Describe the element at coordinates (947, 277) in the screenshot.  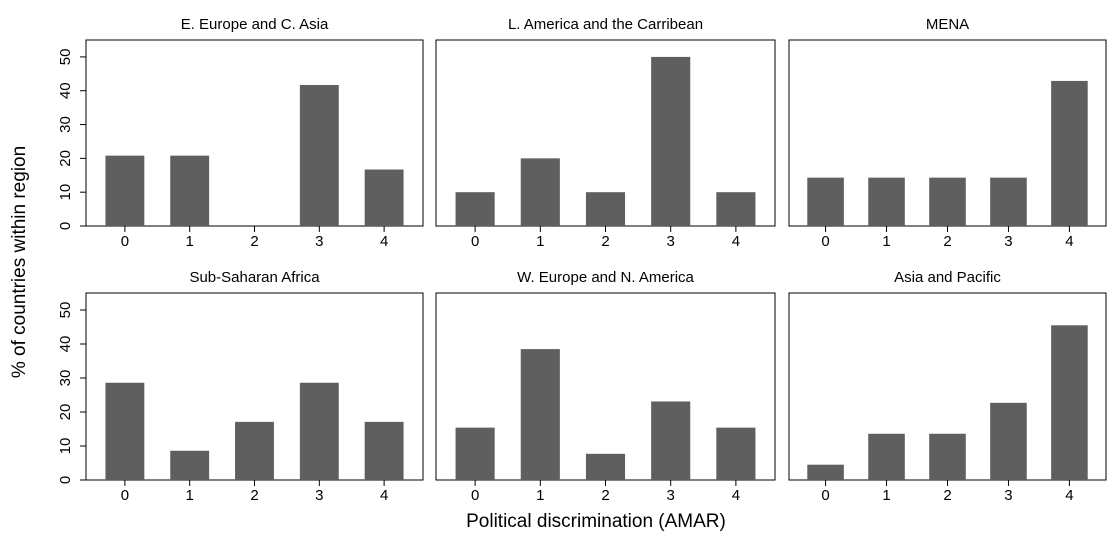
I see `panel-title: Asia and Pacific` at that location.